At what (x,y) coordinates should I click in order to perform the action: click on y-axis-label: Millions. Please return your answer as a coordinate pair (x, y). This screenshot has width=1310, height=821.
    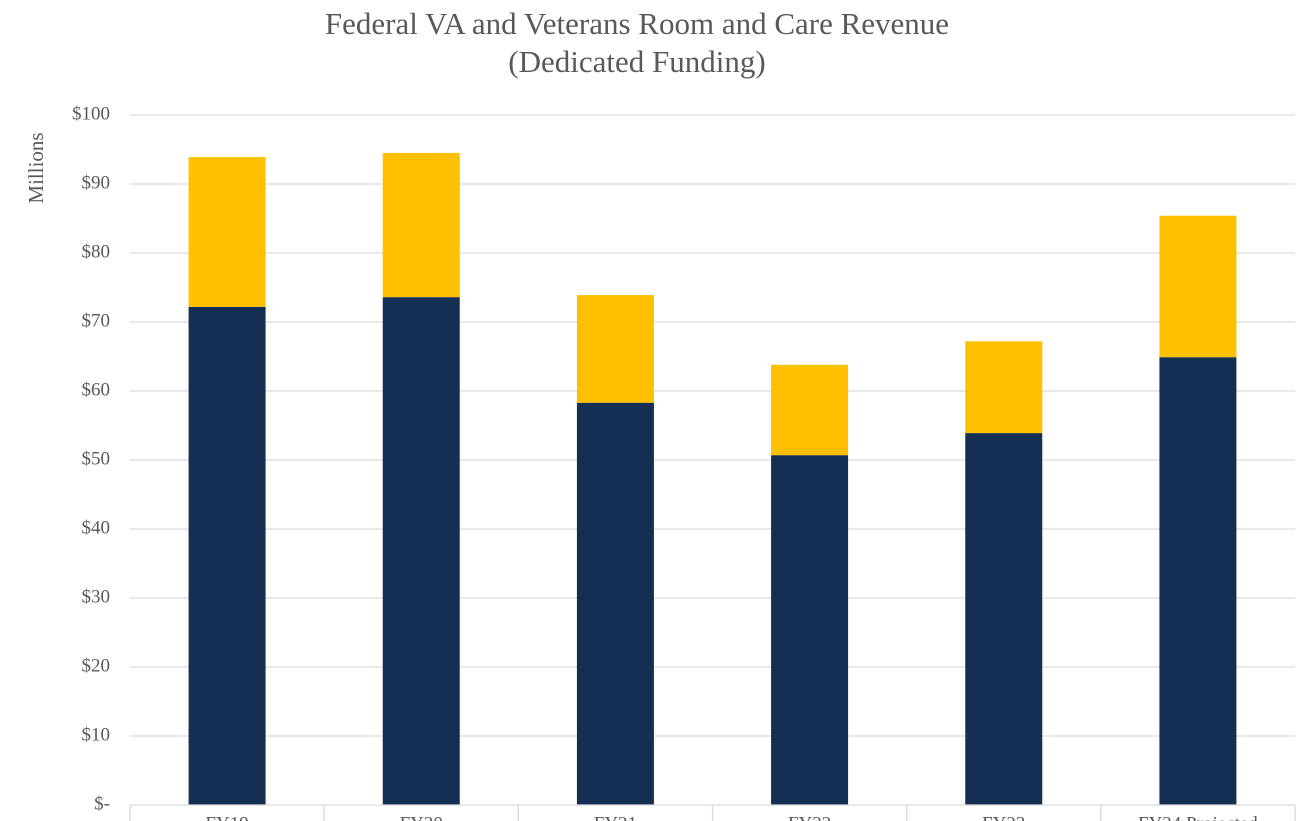
    Looking at the image, I should click on (36, 167).